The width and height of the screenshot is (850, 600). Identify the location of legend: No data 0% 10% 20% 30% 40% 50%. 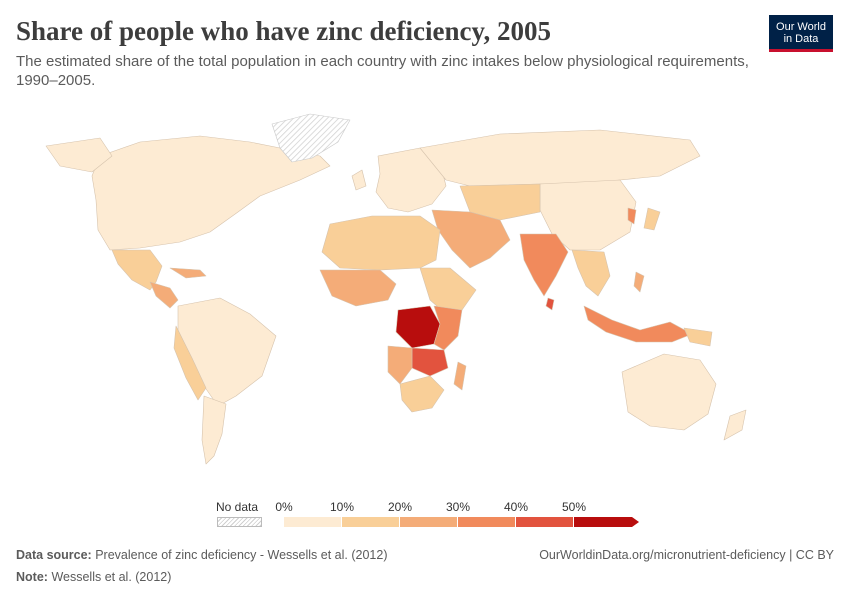
(434, 516).